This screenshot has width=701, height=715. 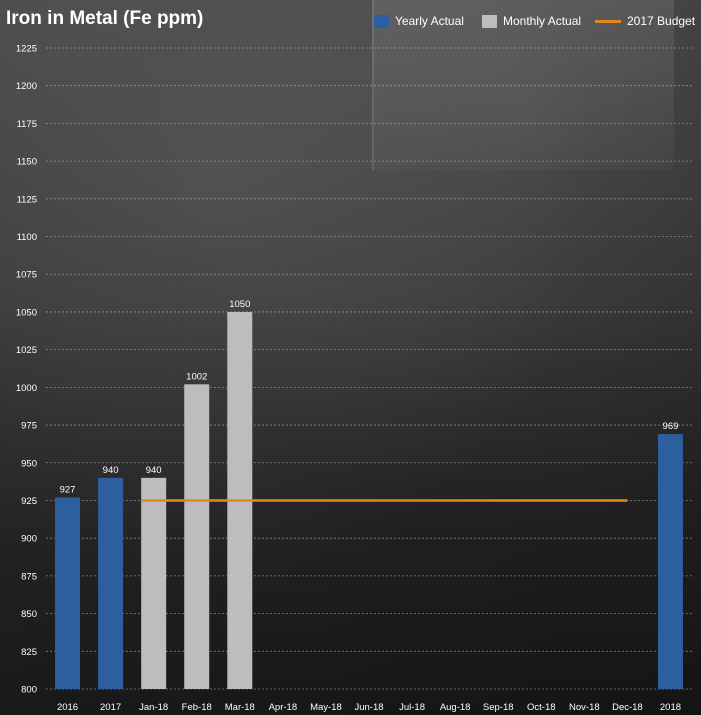 What do you see at coordinates (670, 707) in the screenshot?
I see `x-tick-label: 2018` at bounding box center [670, 707].